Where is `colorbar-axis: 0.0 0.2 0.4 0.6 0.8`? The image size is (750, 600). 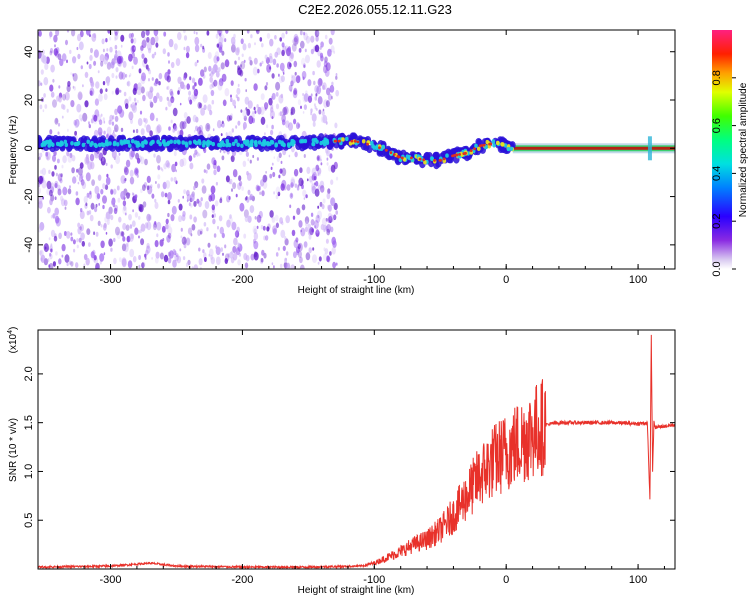 colorbar-axis: 0.0 0.2 0.4 0.6 0.8 is located at coordinates (723, 173).